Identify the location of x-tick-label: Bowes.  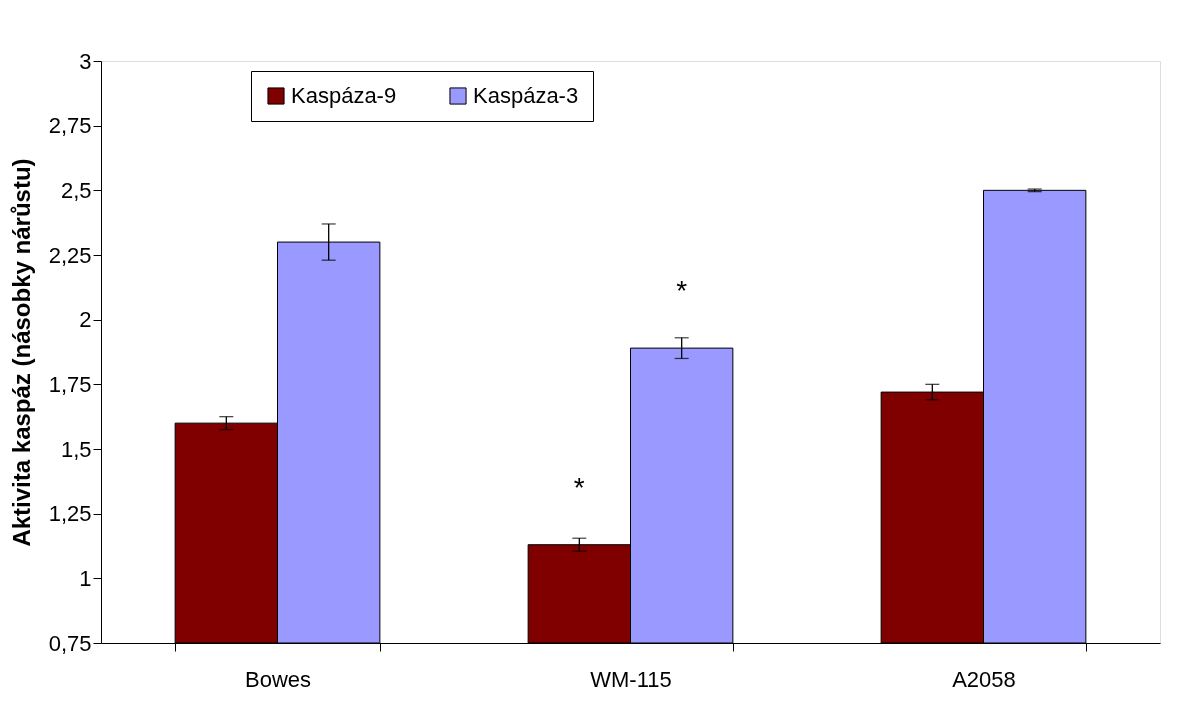
(278, 679).